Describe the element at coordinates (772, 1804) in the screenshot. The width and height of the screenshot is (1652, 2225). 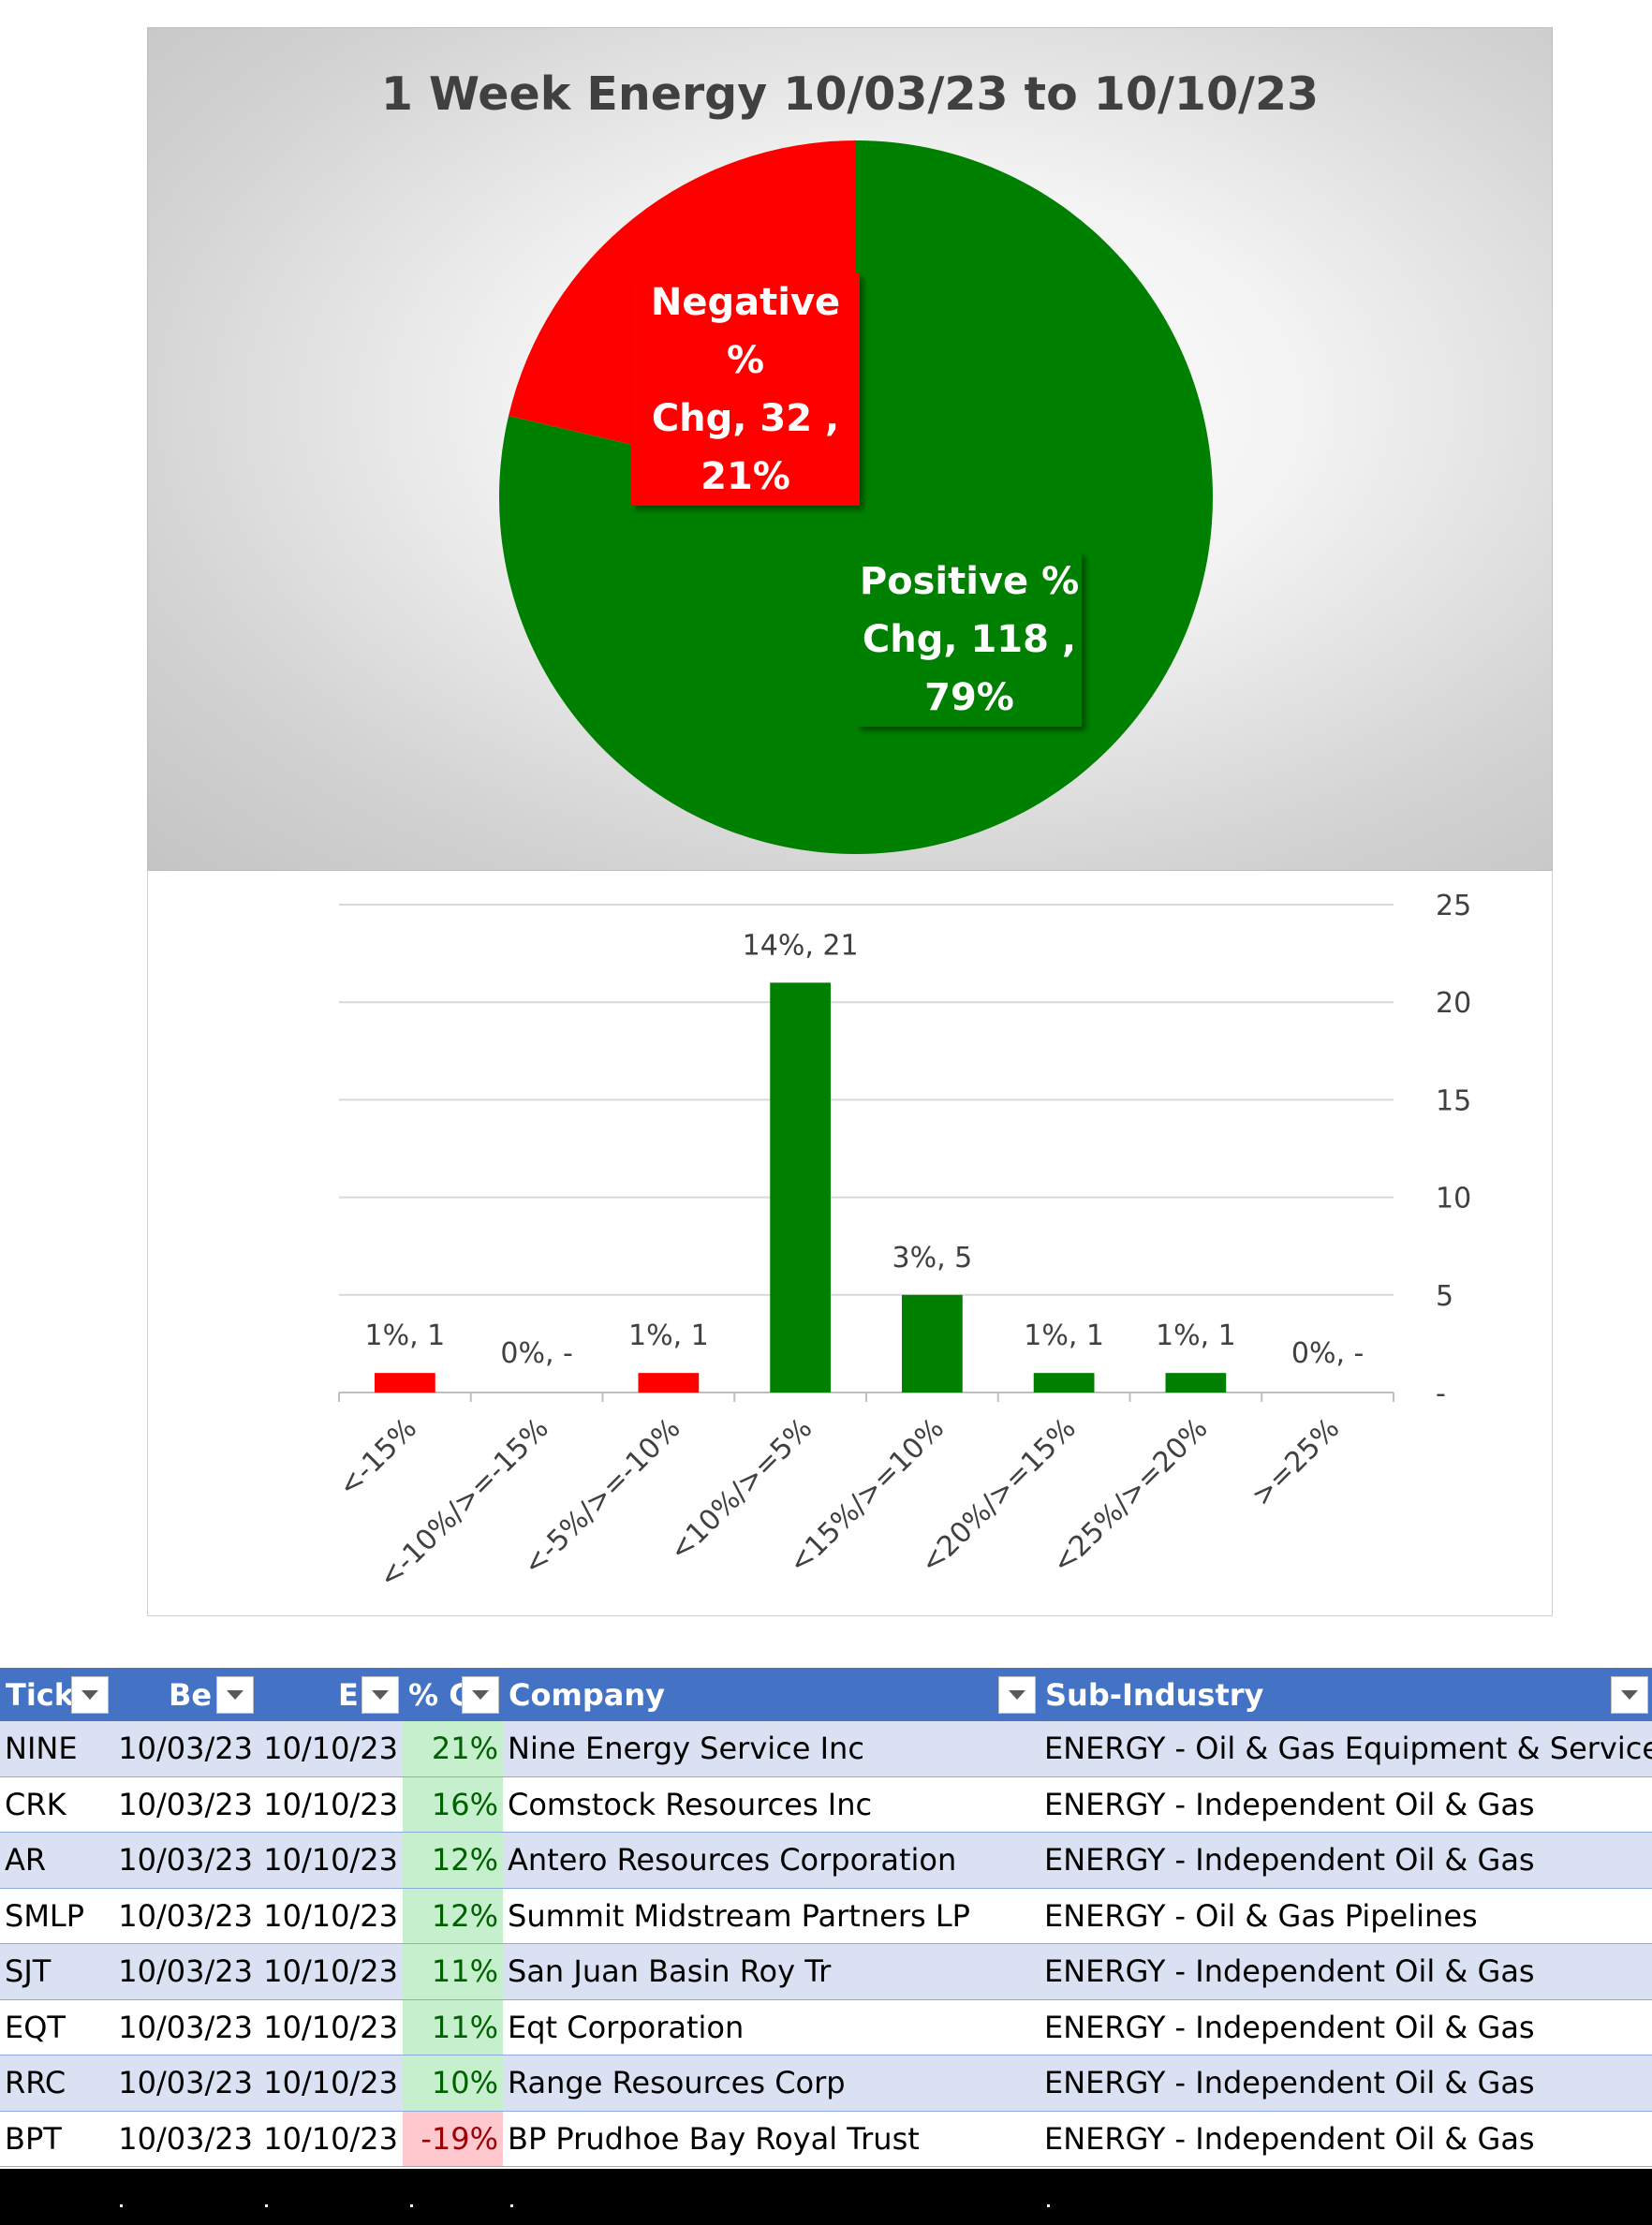
I see `cell-company: Comstock Resources Inc` at that location.